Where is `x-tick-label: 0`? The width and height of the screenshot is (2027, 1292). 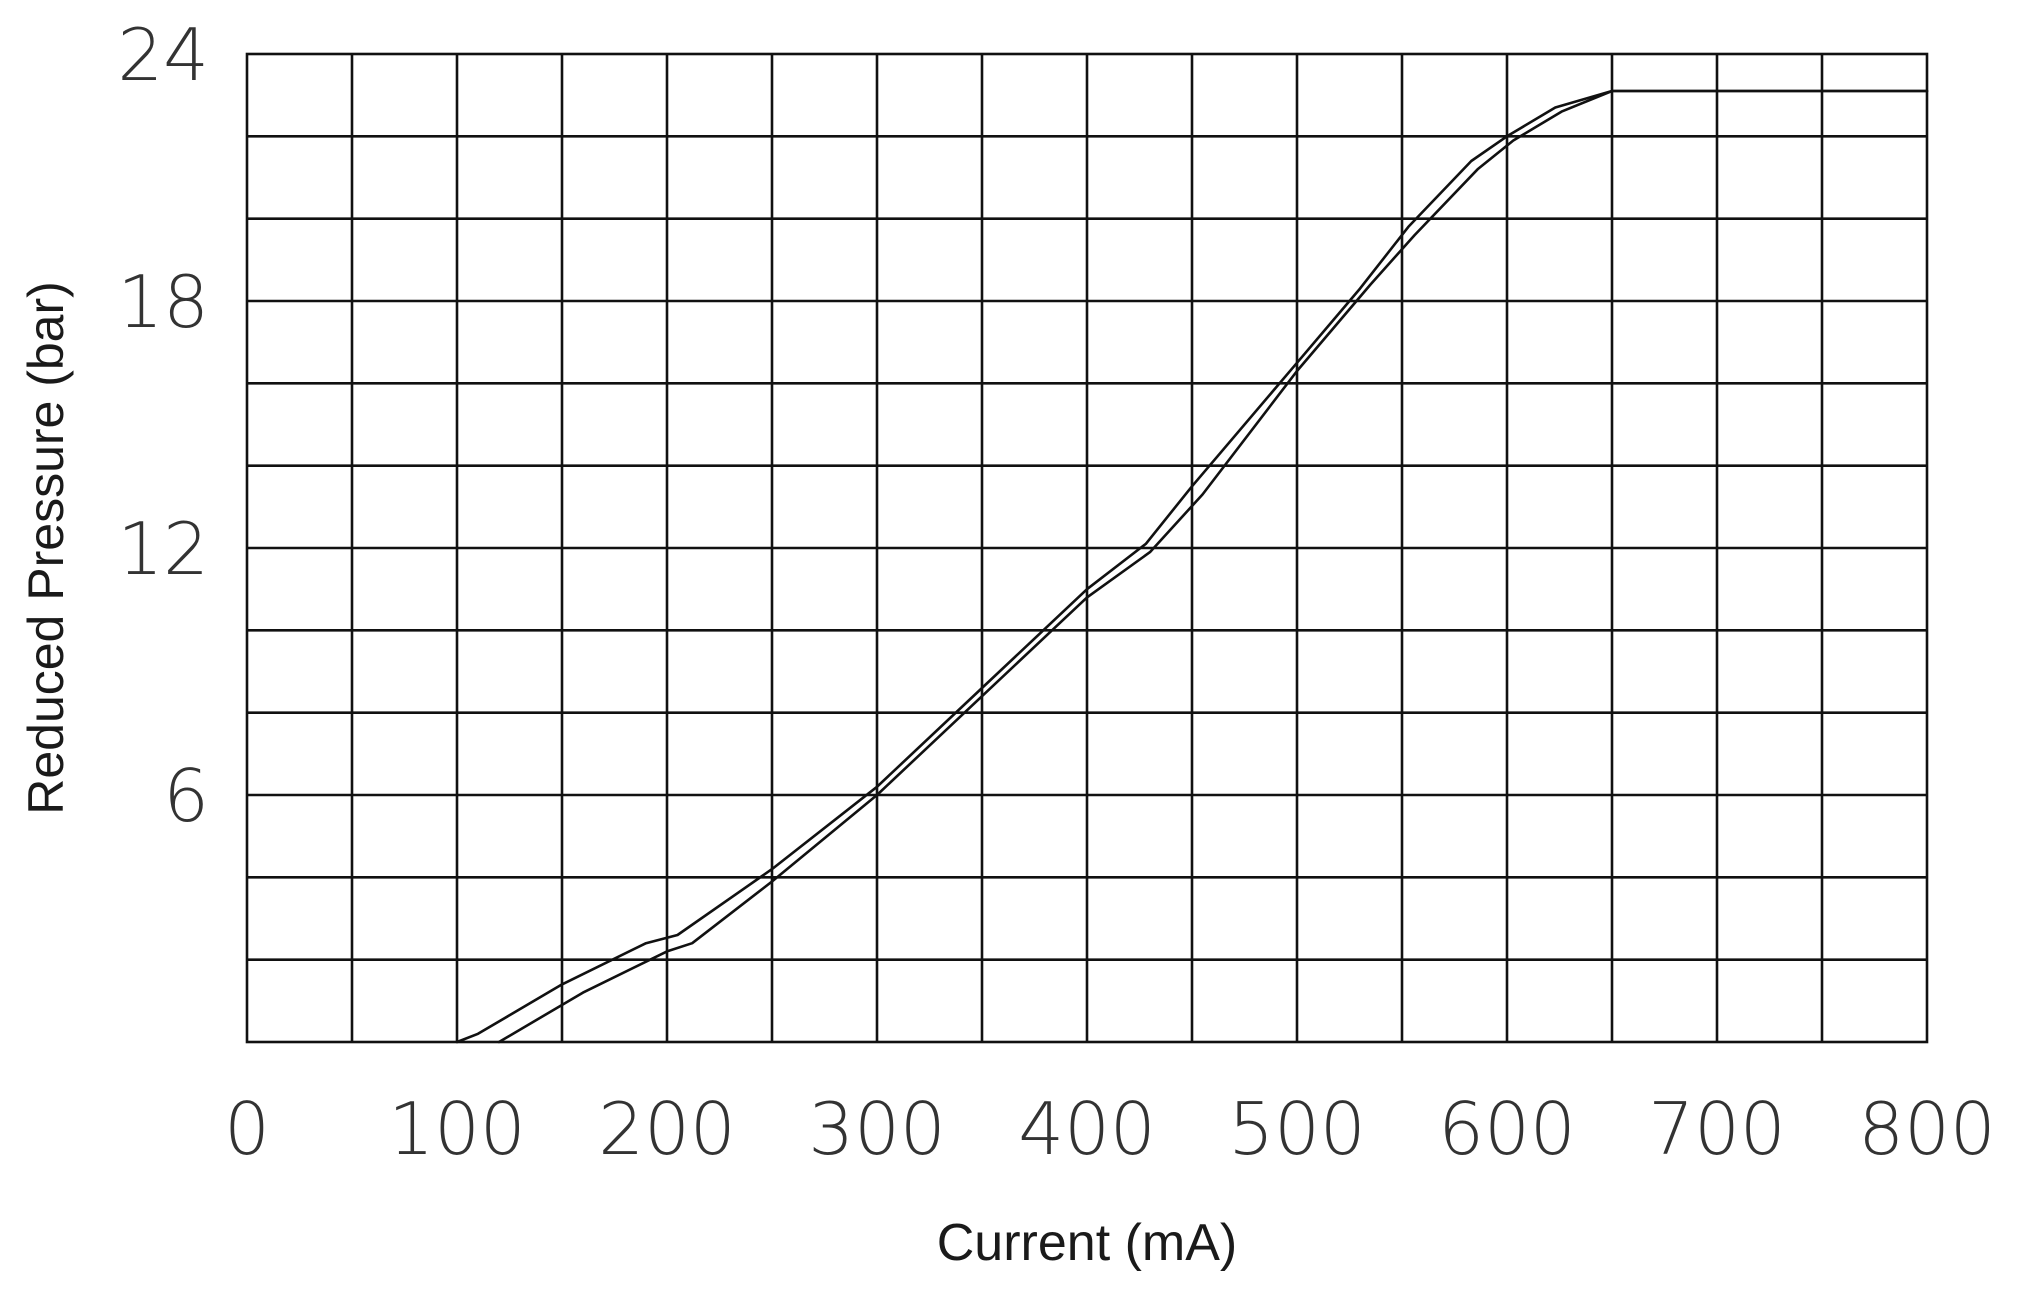 x-tick-label: 0 is located at coordinates (247, 1129).